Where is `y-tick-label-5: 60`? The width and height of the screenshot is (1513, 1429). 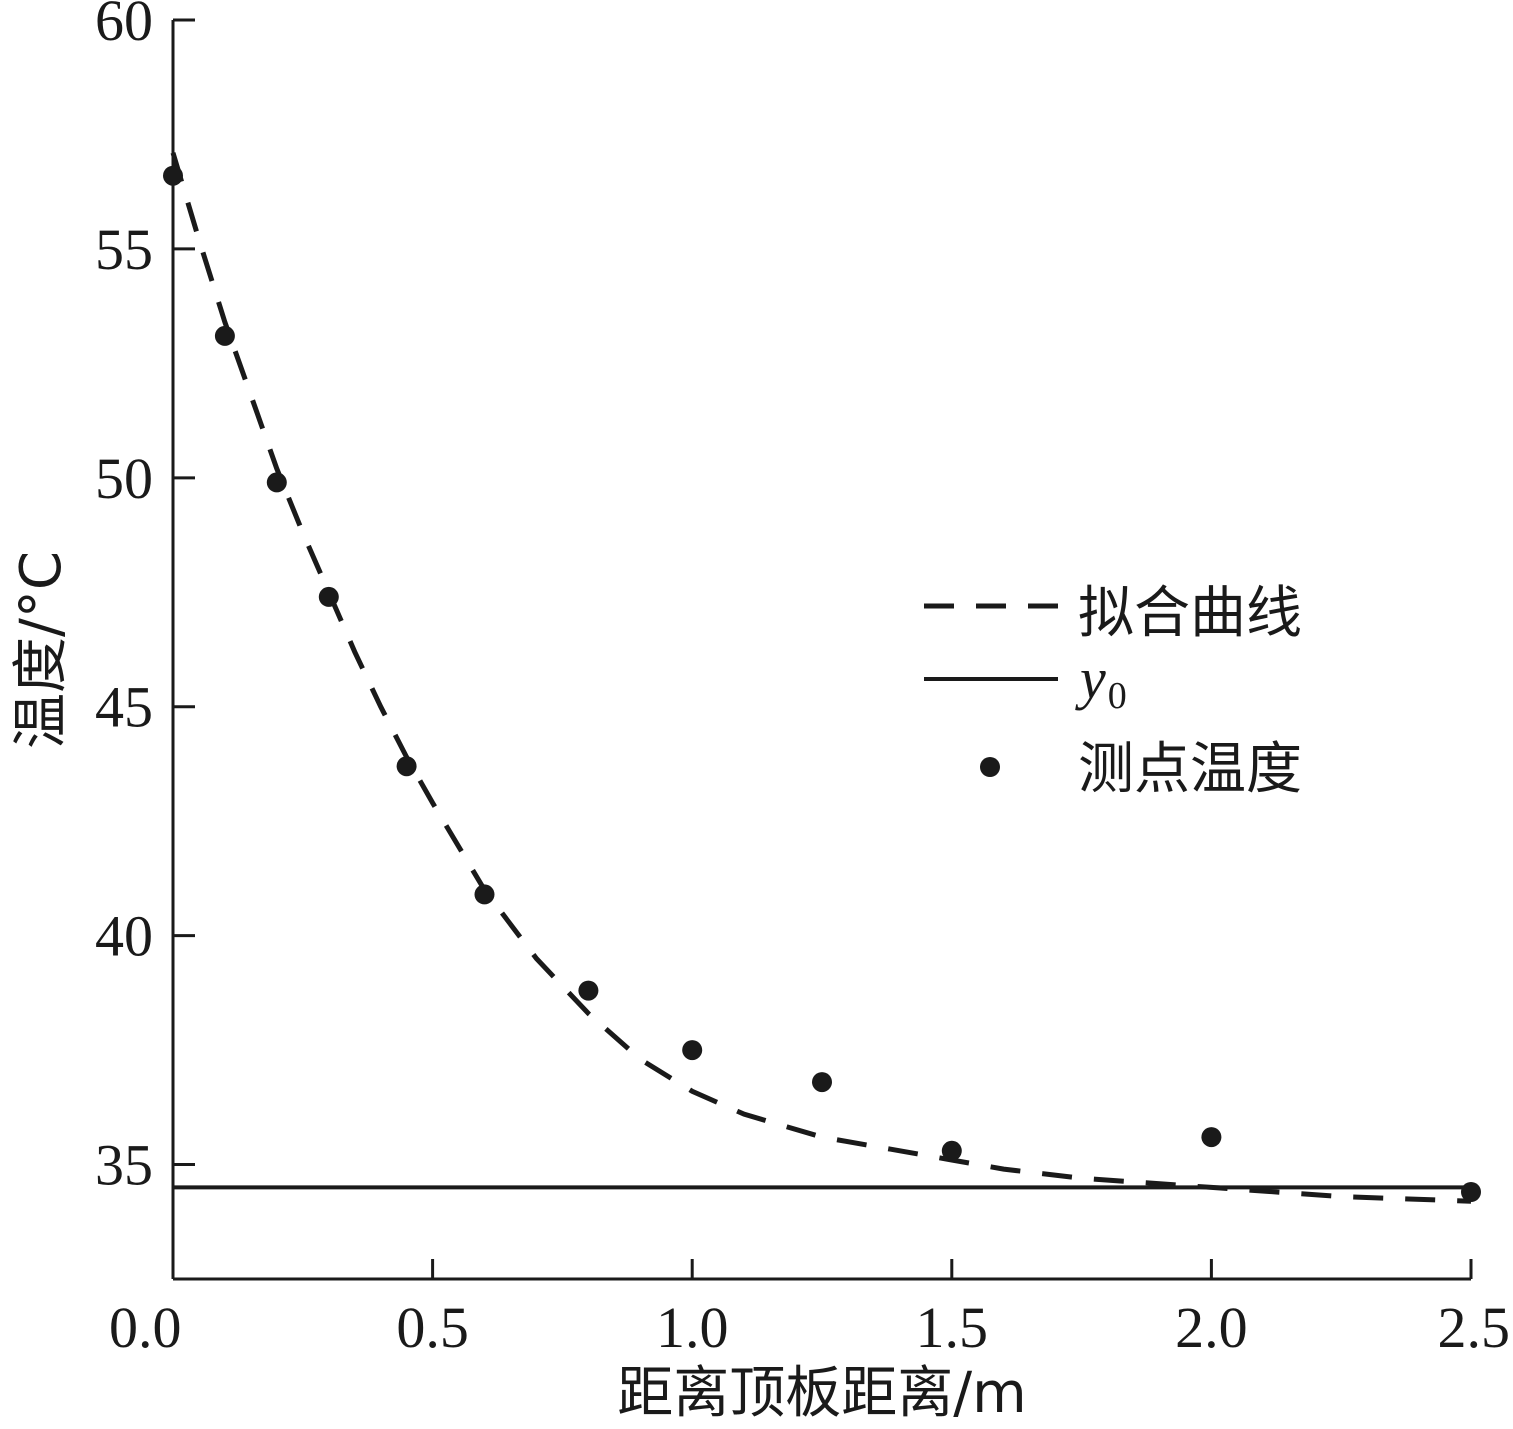
y-tick-label-5: 60 is located at coordinates (124, 26).